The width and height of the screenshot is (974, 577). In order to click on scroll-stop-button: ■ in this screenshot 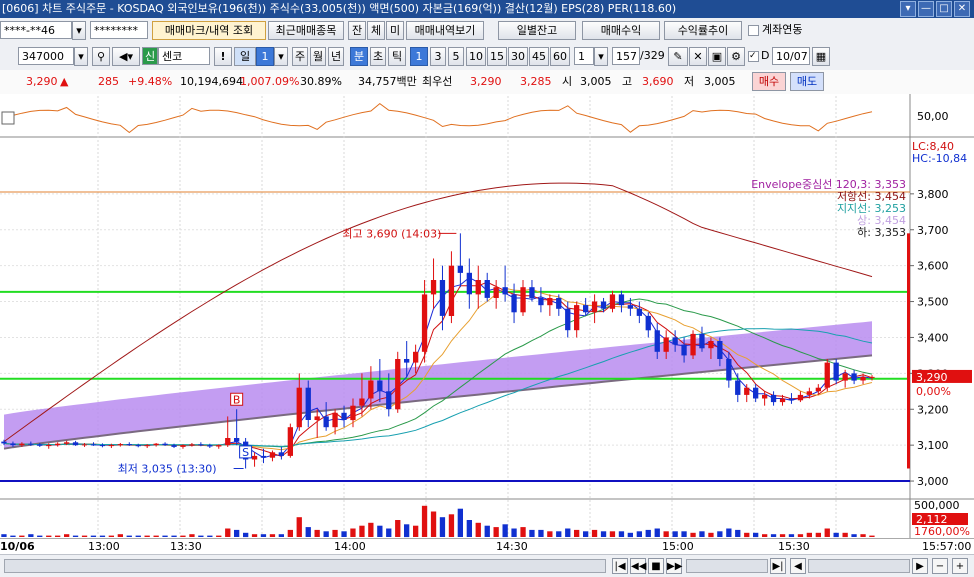, I will do `click(656, 566)`.